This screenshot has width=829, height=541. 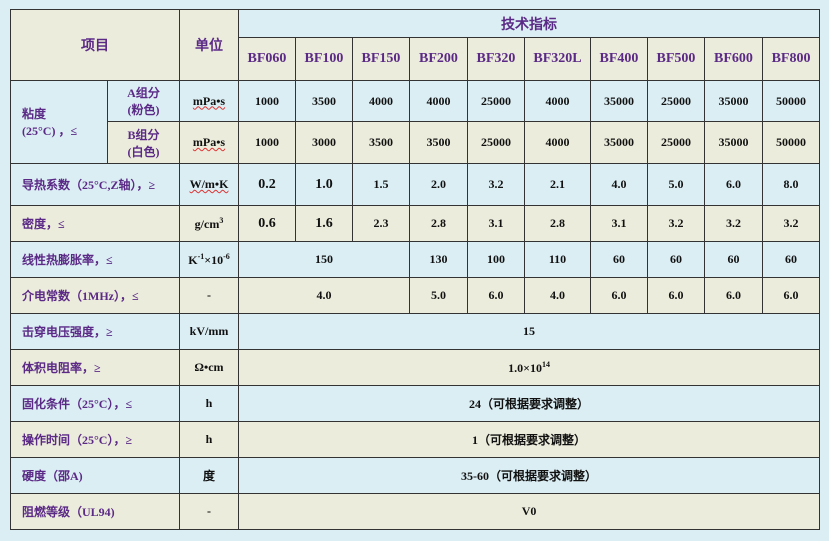 What do you see at coordinates (733, 142) in the screenshot?
I see `viscosity-b-value: 35000` at bounding box center [733, 142].